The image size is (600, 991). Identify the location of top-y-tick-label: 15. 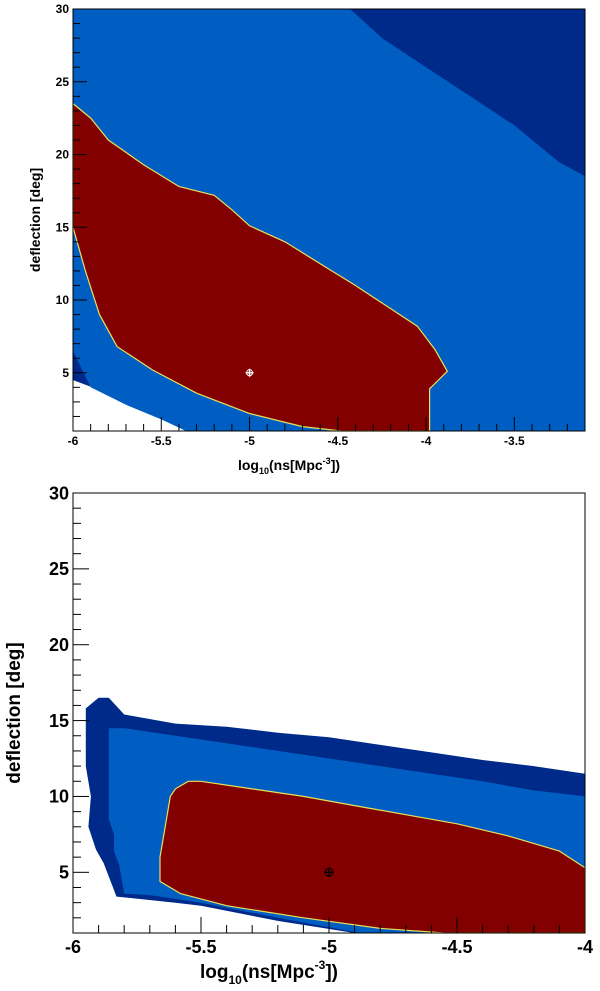
(63, 227).